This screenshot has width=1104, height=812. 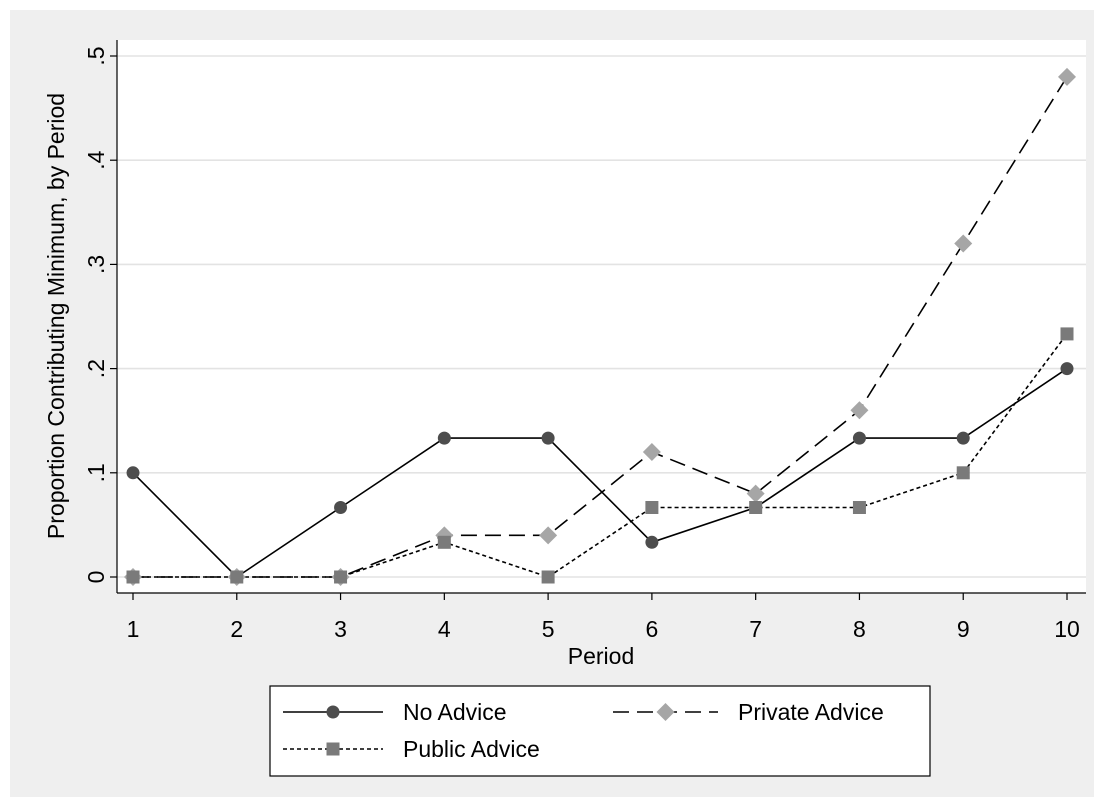 I want to click on legend-label-private-advice: Private Advice, so click(x=811, y=712).